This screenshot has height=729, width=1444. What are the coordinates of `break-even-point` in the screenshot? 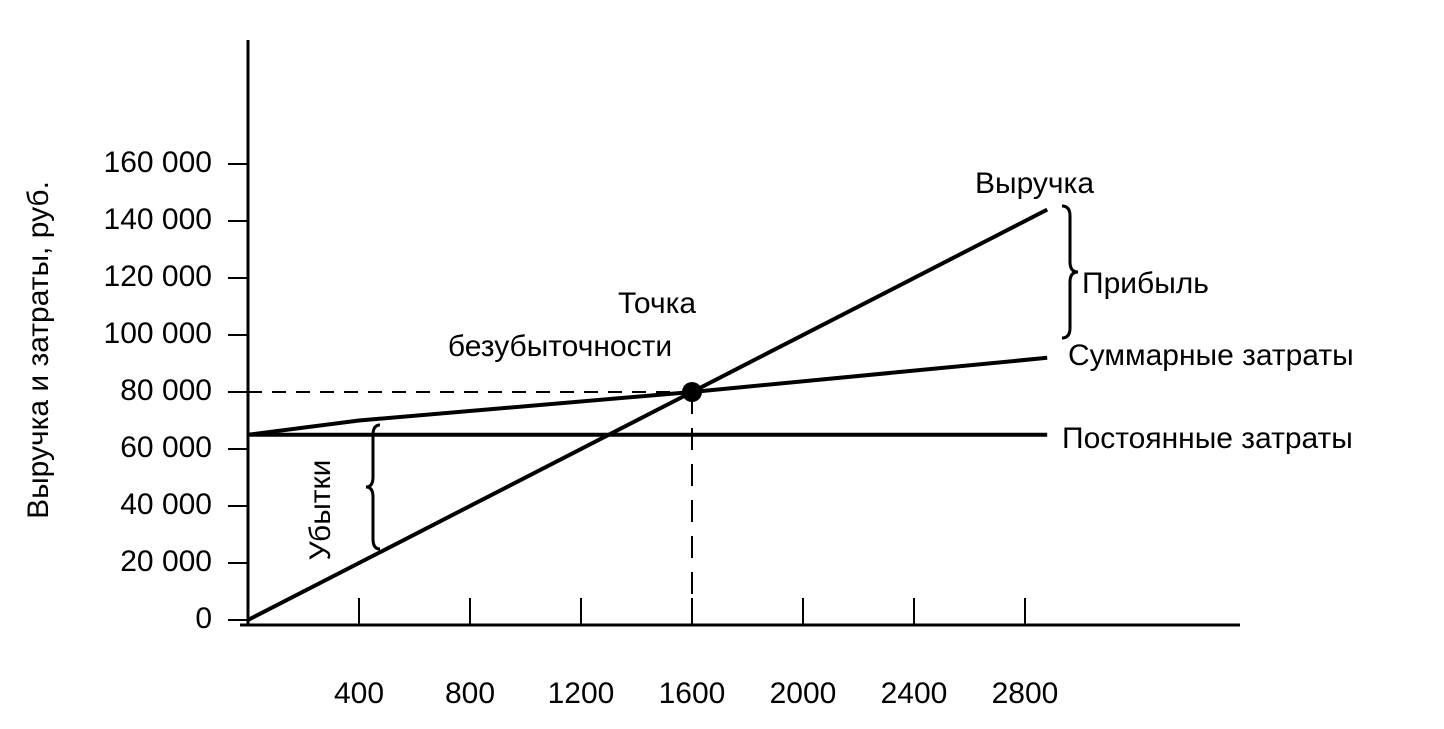 It's located at (692, 392).